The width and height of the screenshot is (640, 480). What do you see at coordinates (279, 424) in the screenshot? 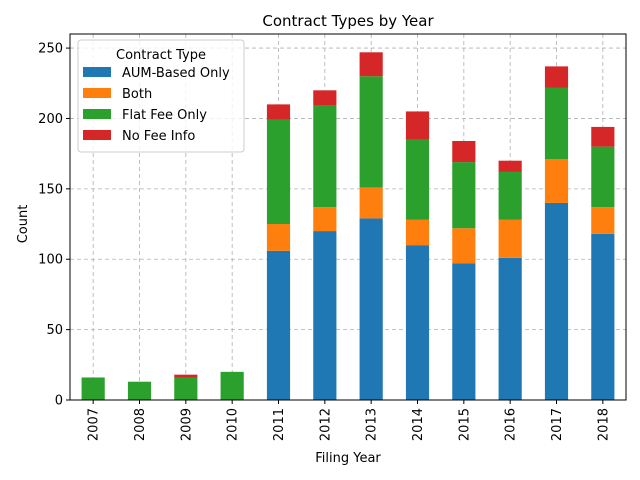
I see `x-tick-label: 2011` at bounding box center [279, 424].